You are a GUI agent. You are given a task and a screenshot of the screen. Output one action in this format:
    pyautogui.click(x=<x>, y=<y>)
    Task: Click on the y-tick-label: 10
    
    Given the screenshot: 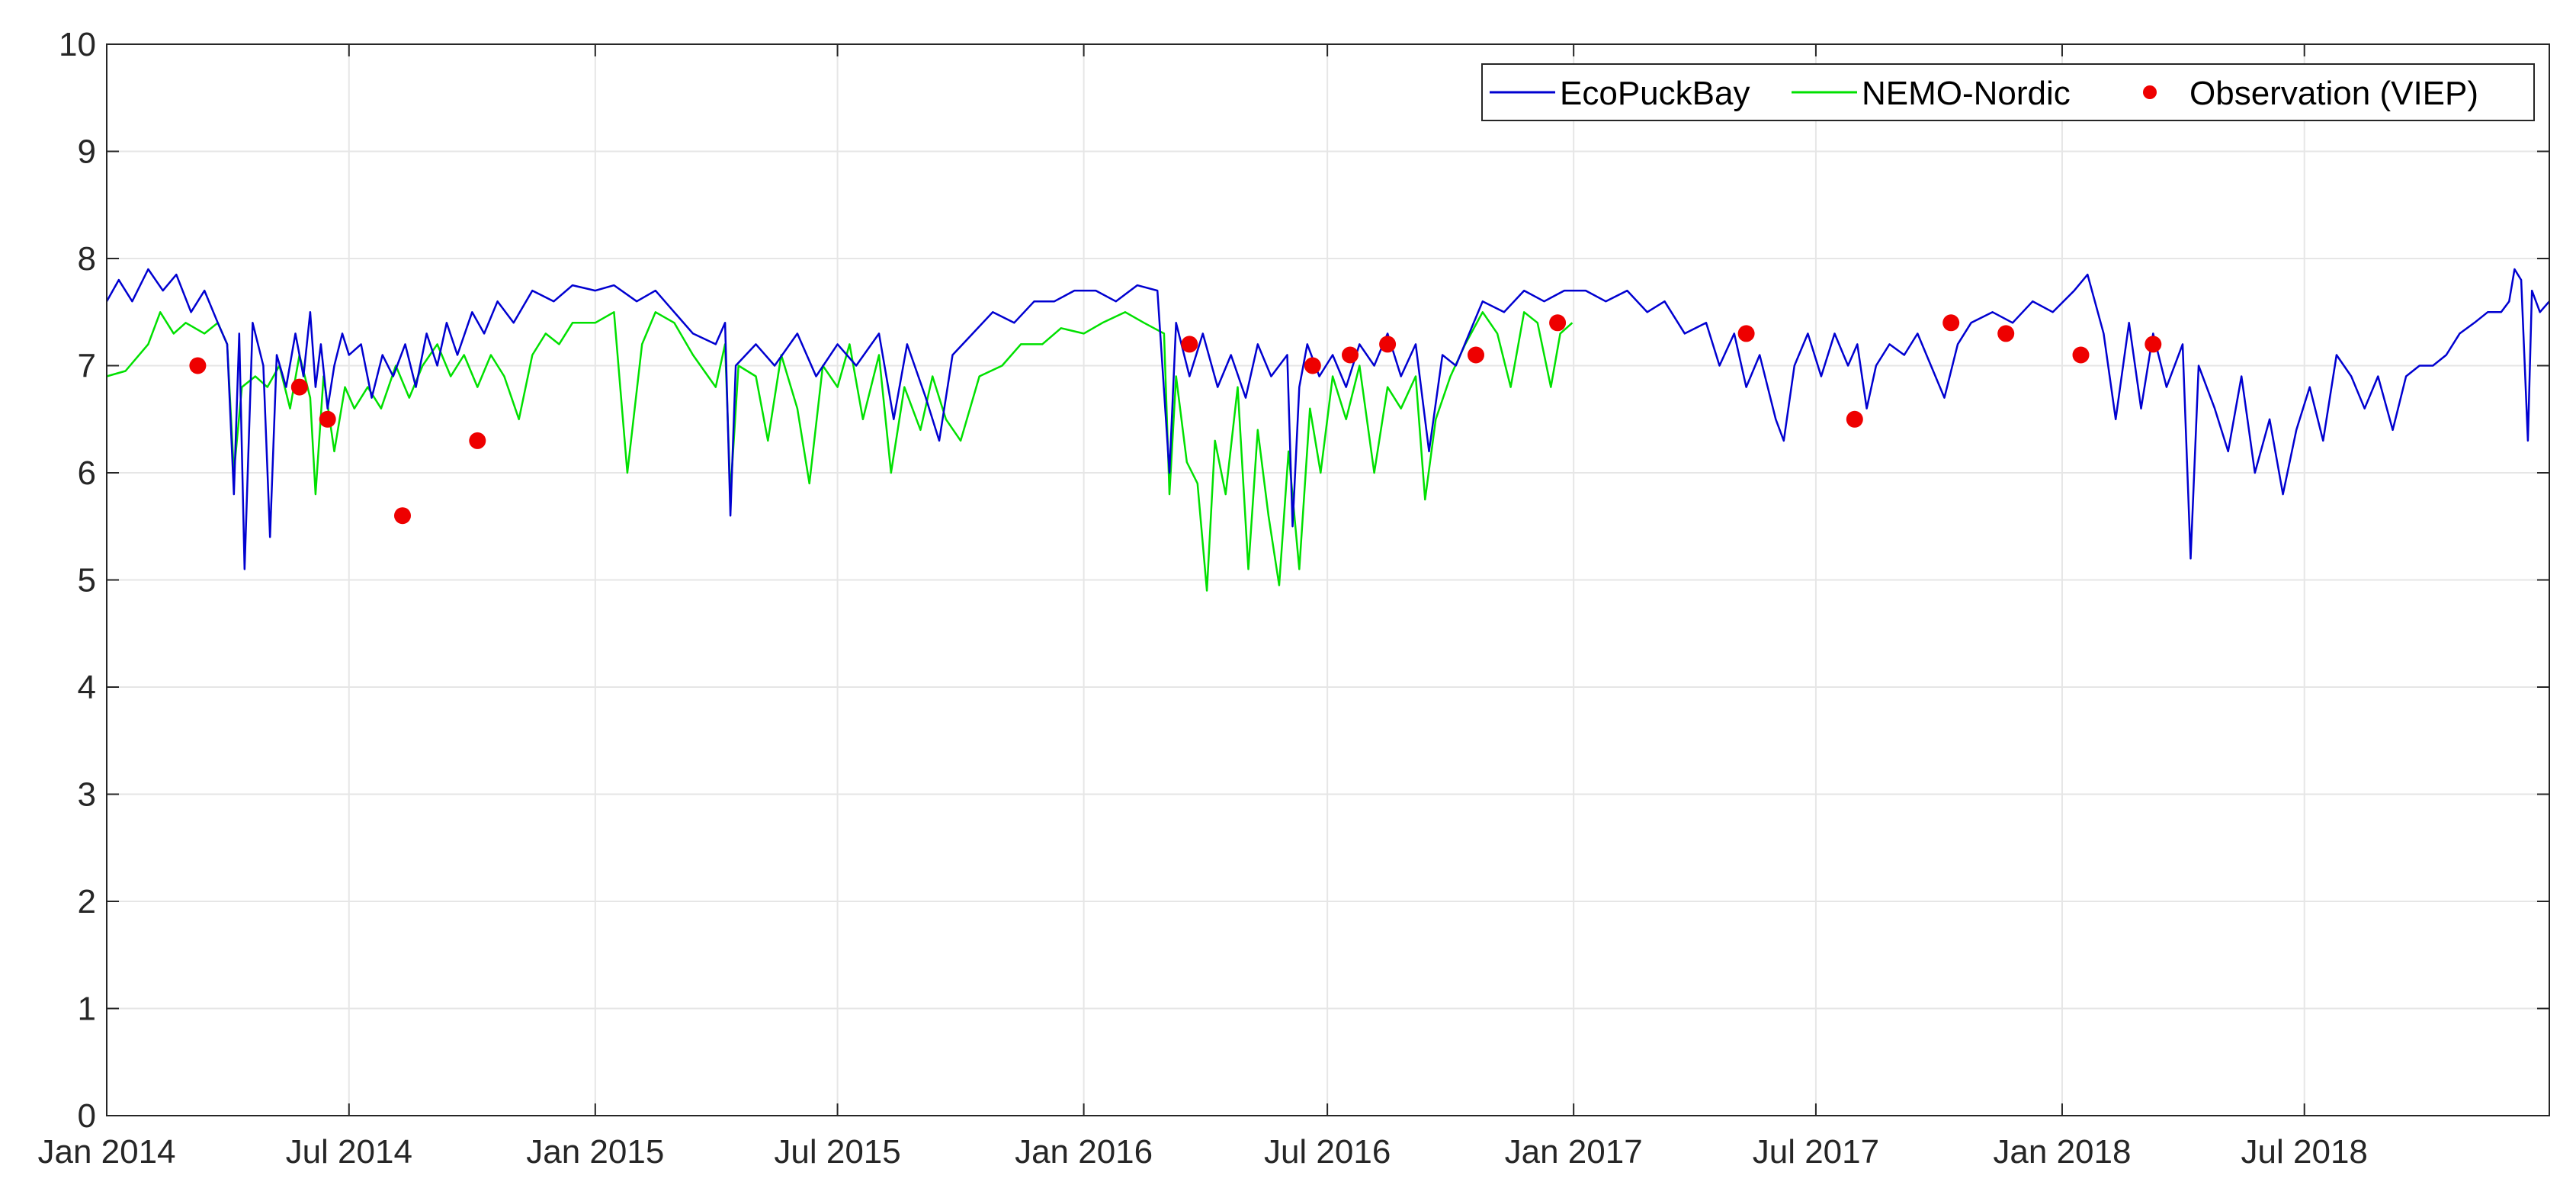 What is the action you would take?
    pyautogui.click(x=77, y=45)
    